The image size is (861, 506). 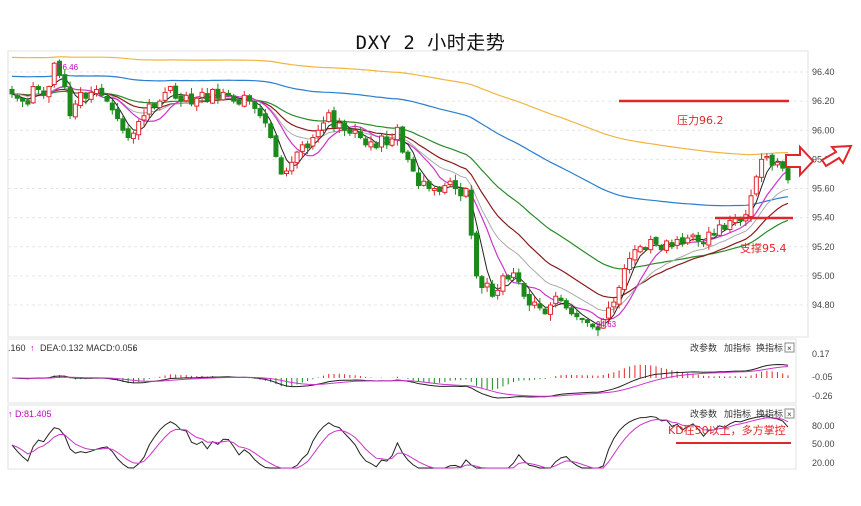 I want to click on macd-dea-line, so click(x=400, y=381).